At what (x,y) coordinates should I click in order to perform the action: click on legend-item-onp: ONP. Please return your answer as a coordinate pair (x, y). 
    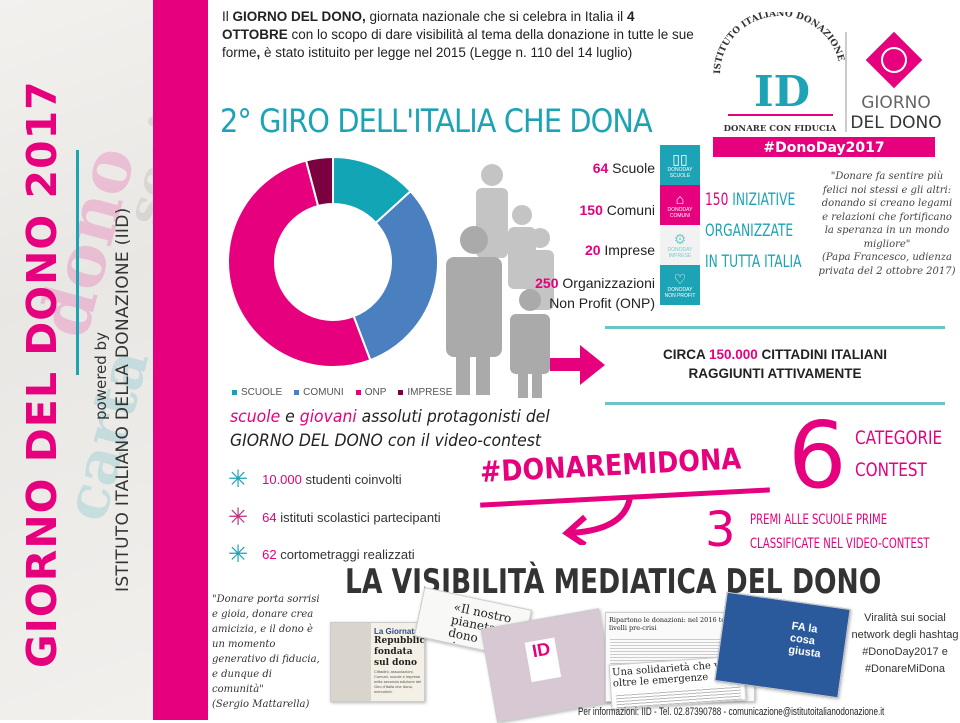
    Looking at the image, I should click on (370, 392).